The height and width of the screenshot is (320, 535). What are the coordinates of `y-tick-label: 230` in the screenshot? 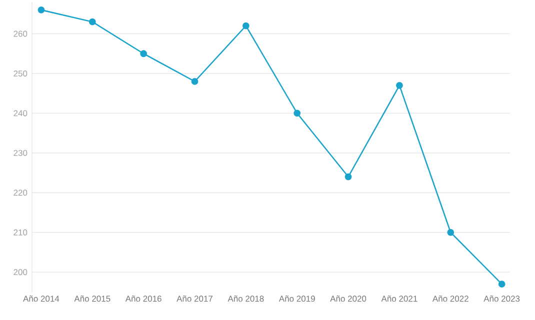 It's located at (21, 153).